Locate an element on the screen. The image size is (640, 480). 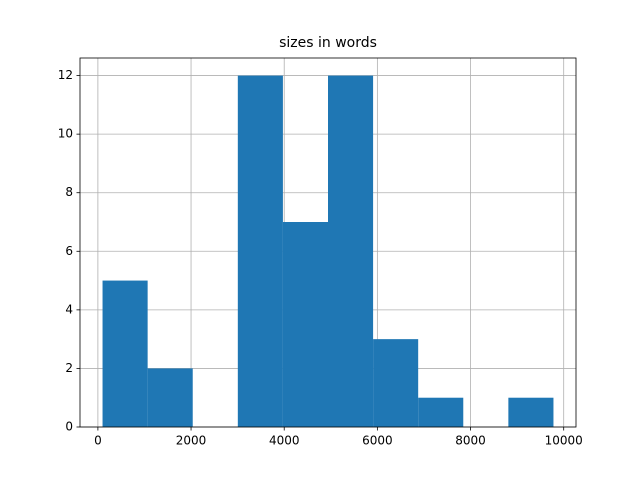
y-tick-label: 12 is located at coordinates (65, 75).